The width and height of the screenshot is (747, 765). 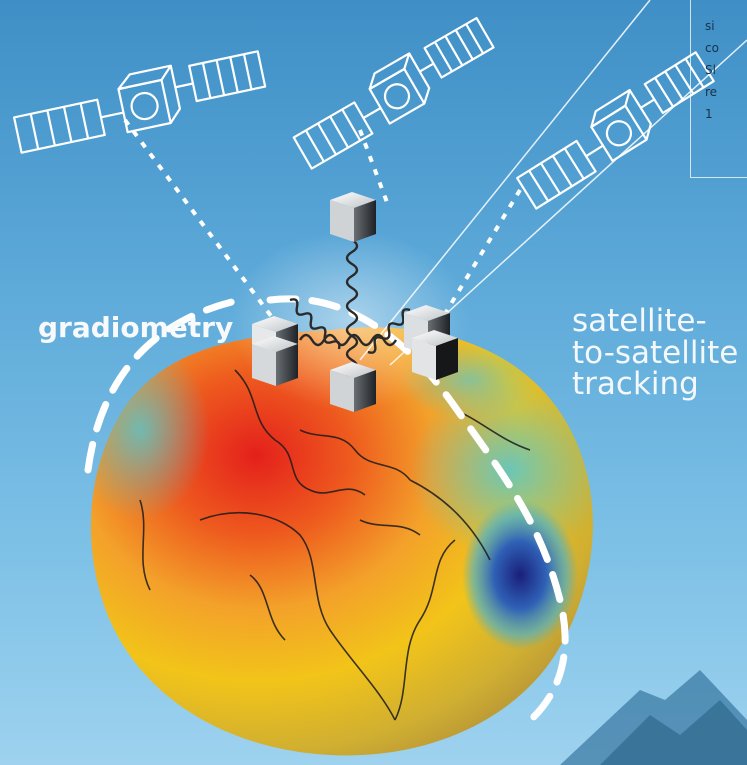 What do you see at coordinates (653, 717) in the screenshot?
I see `mountain-icon` at bounding box center [653, 717].